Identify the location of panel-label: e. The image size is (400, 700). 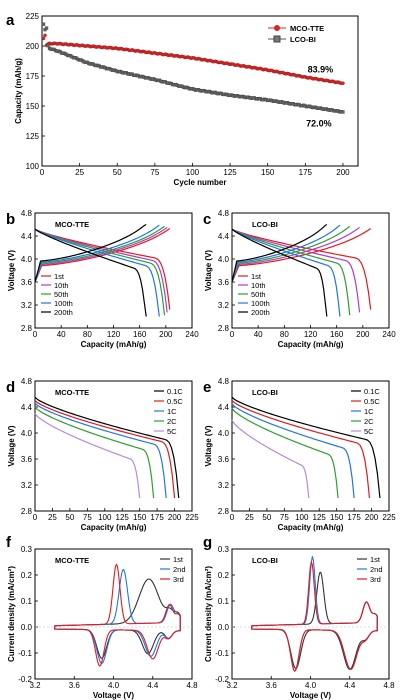
(207, 387).